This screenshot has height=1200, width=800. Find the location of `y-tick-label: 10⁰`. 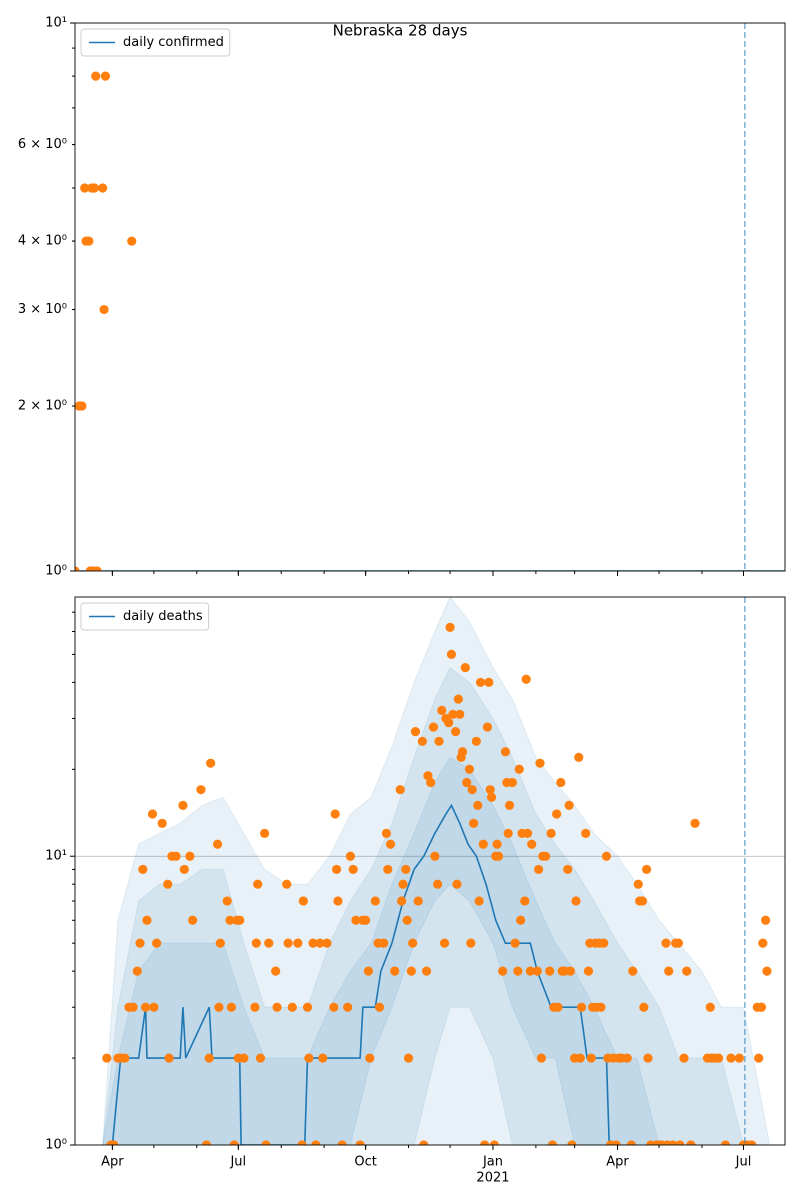

y-tick-label: 10⁰ is located at coordinates (56, 1145).